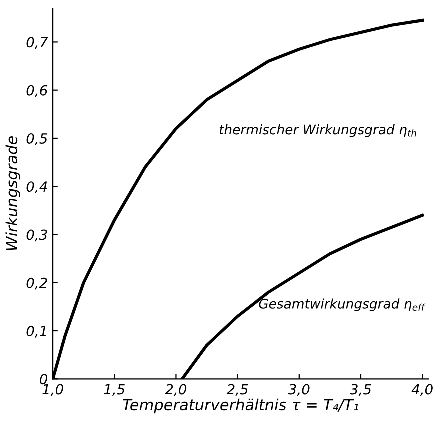  Describe the element at coordinates (361, 390) in the screenshot. I see `x-tick-label: 3,5` at that location.